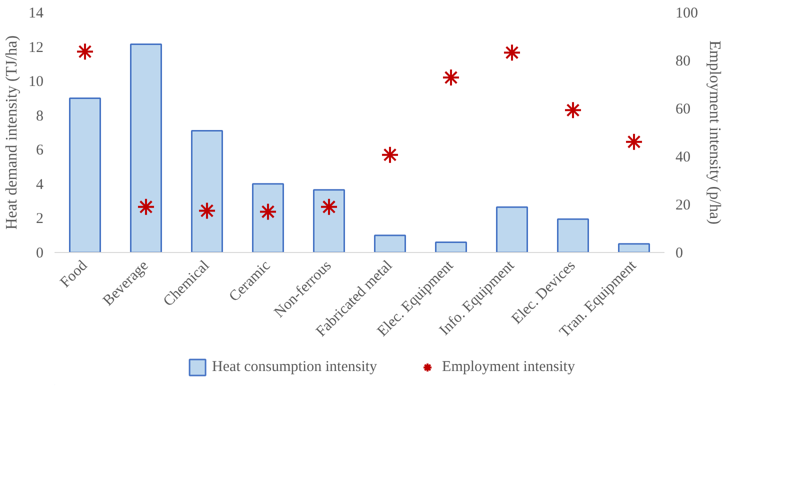  What do you see at coordinates (40, 219) in the screenshot?
I see `y-tick-label: 2` at bounding box center [40, 219].